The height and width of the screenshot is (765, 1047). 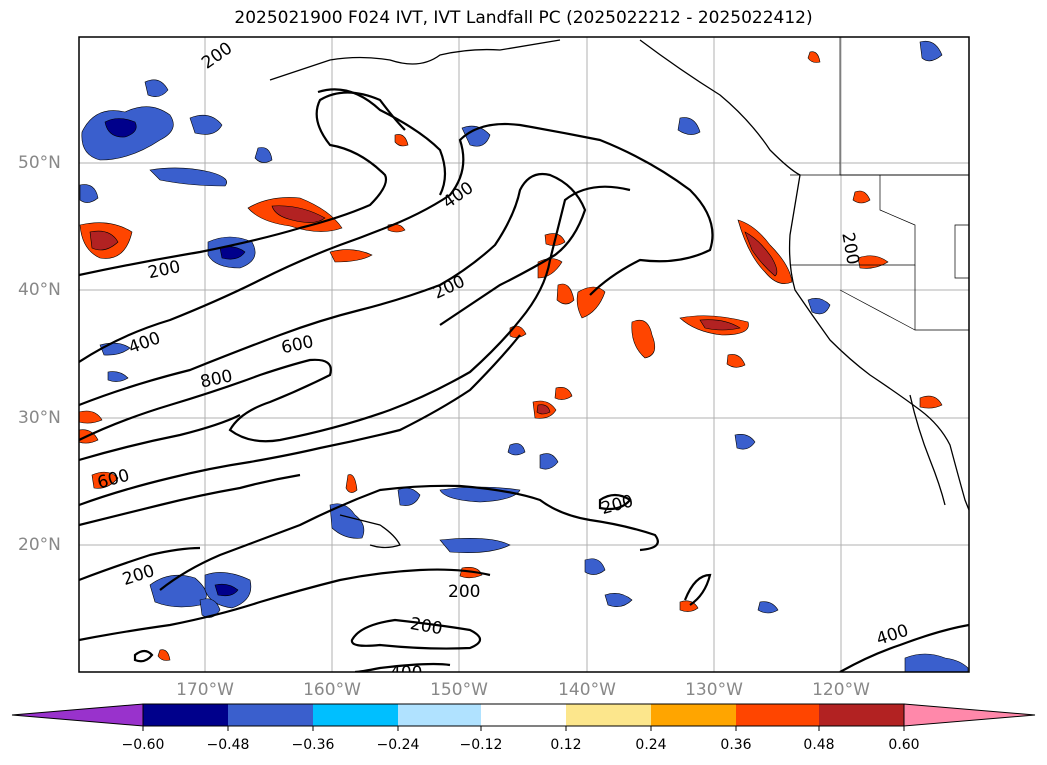 What do you see at coordinates (714, 690) in the screenshot?
I see `lon-label-130w: 130°W` at bounding box center [714, 690].